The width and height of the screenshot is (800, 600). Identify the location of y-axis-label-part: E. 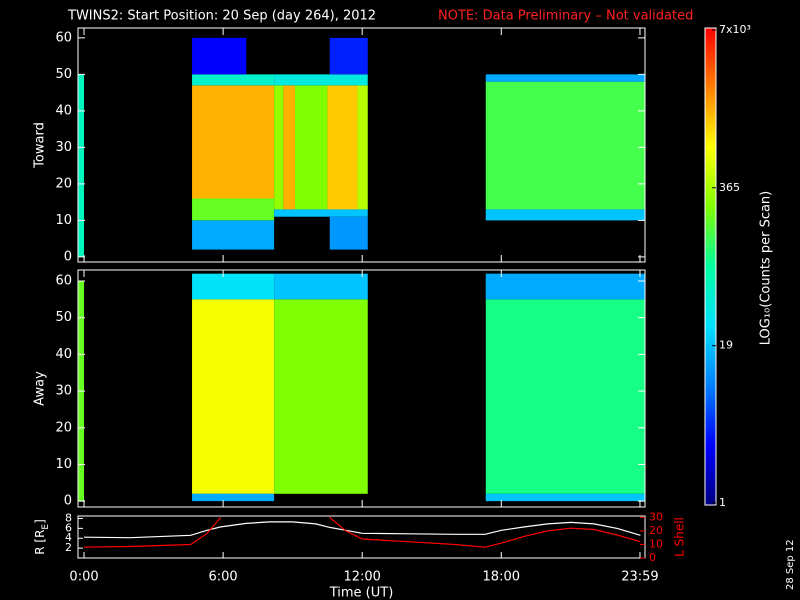
(46, 527).